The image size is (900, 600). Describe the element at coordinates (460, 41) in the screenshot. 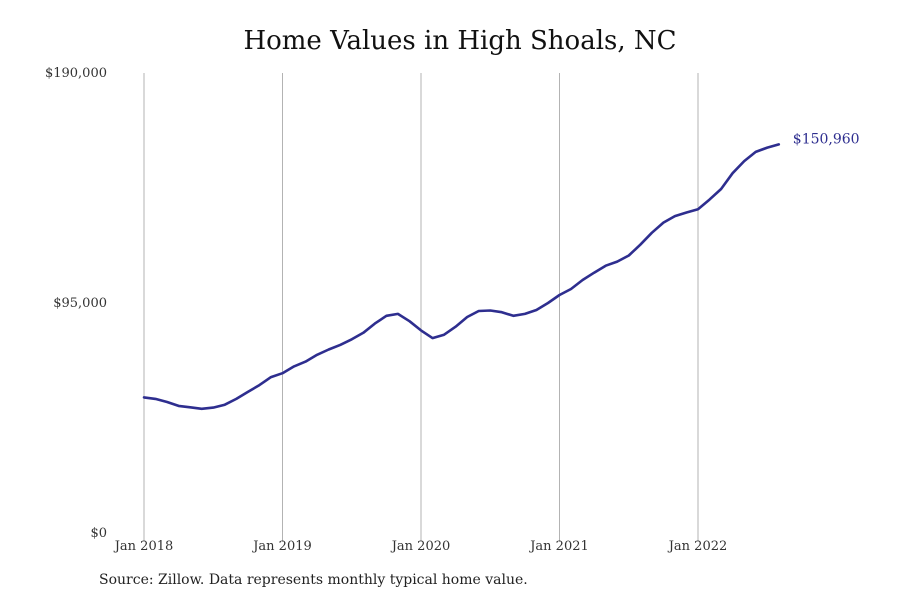

I see `chart-title: Home Values in High Shoals, NC` at that location.